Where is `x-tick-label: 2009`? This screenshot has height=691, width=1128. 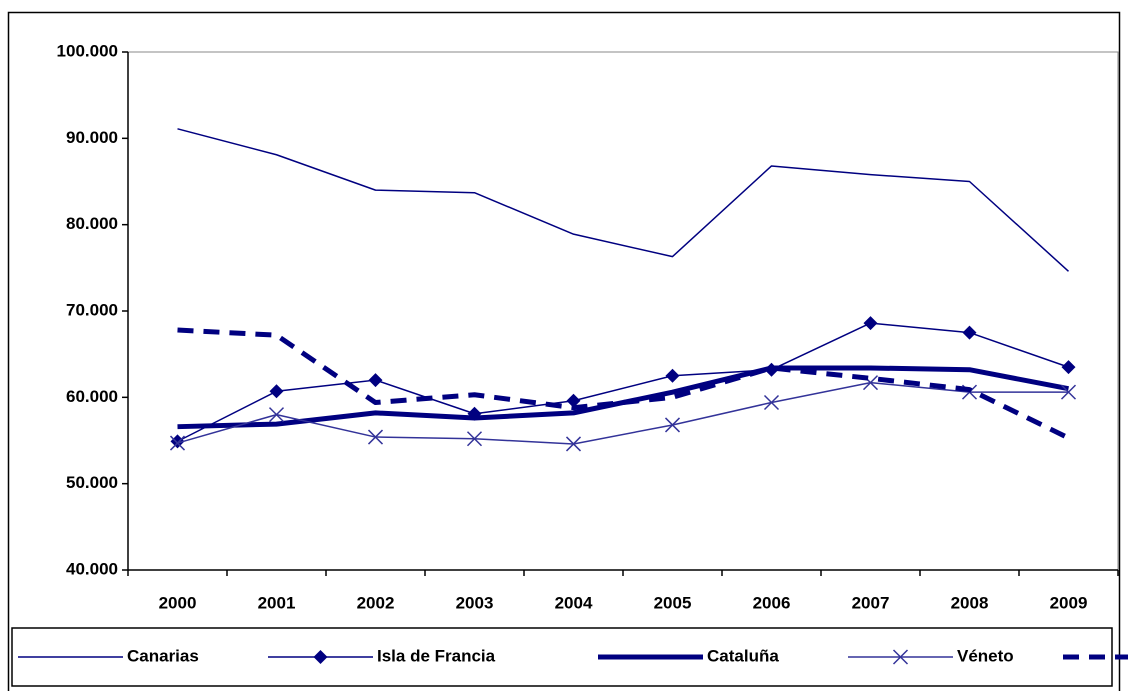
x-tick-label: 2009 is located at coordinates (1069, 602).